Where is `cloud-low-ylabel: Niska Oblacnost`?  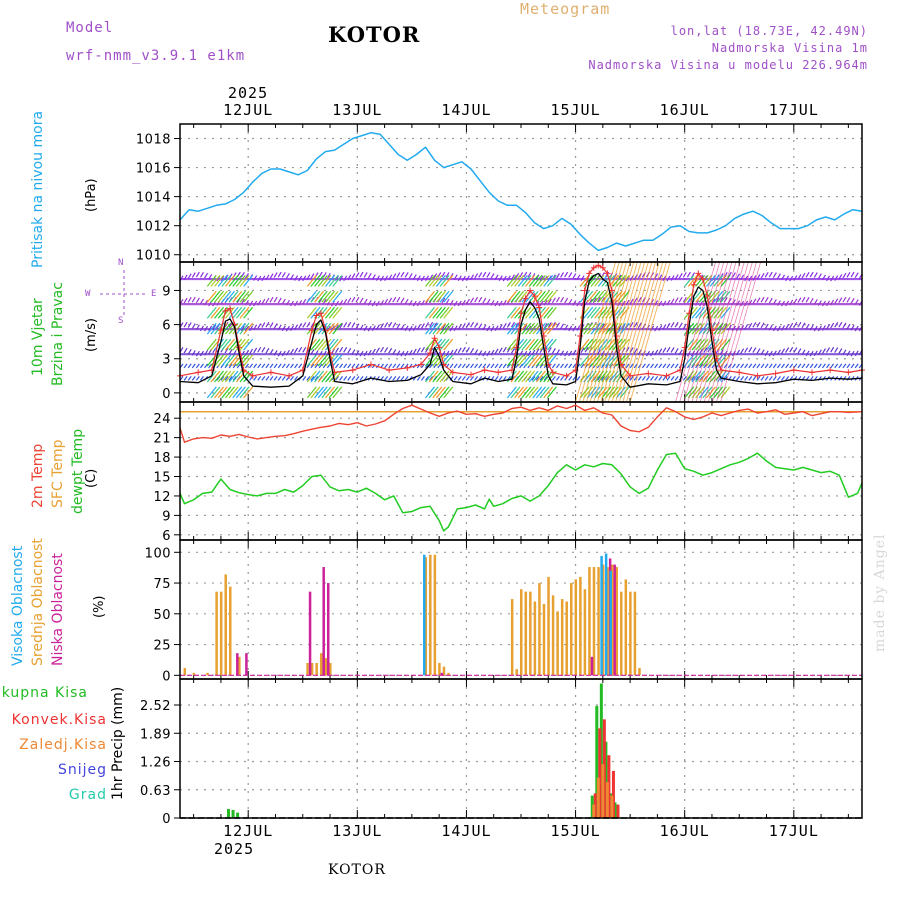 cloud-low-ylabel: Niska Oblacnost is located at coordinates (58, 609).